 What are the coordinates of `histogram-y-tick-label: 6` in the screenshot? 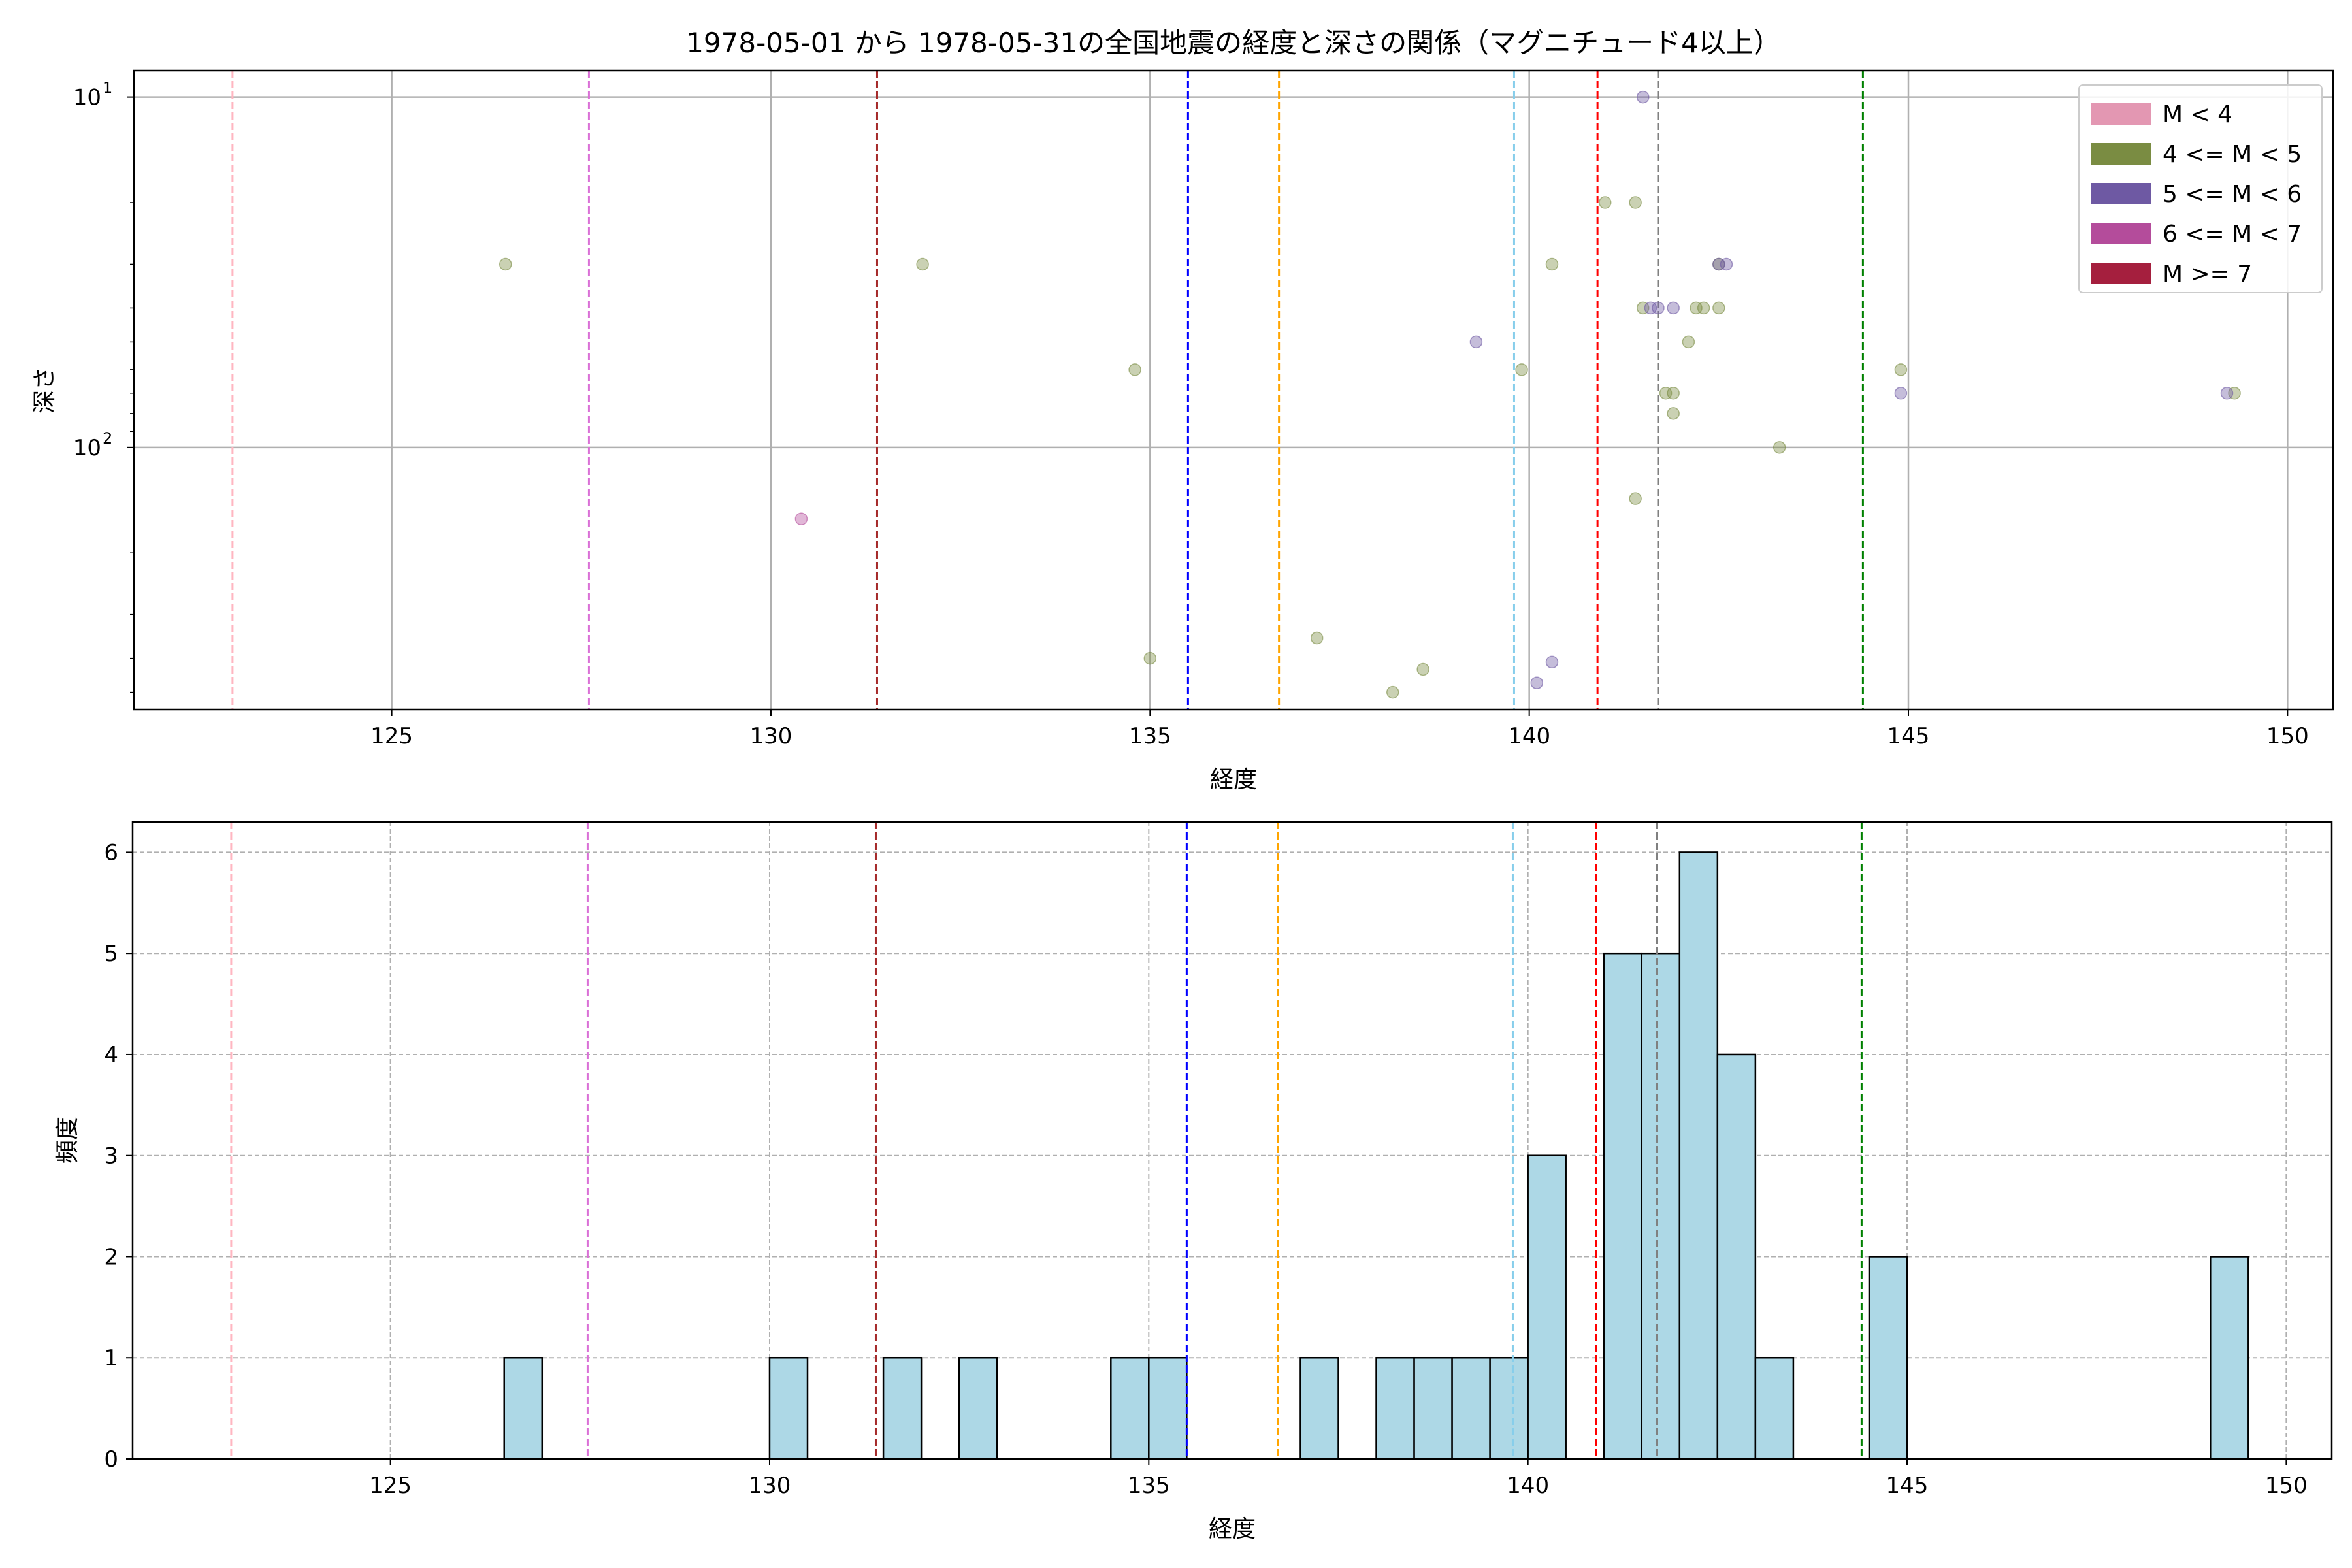 It's located at (111, 853).